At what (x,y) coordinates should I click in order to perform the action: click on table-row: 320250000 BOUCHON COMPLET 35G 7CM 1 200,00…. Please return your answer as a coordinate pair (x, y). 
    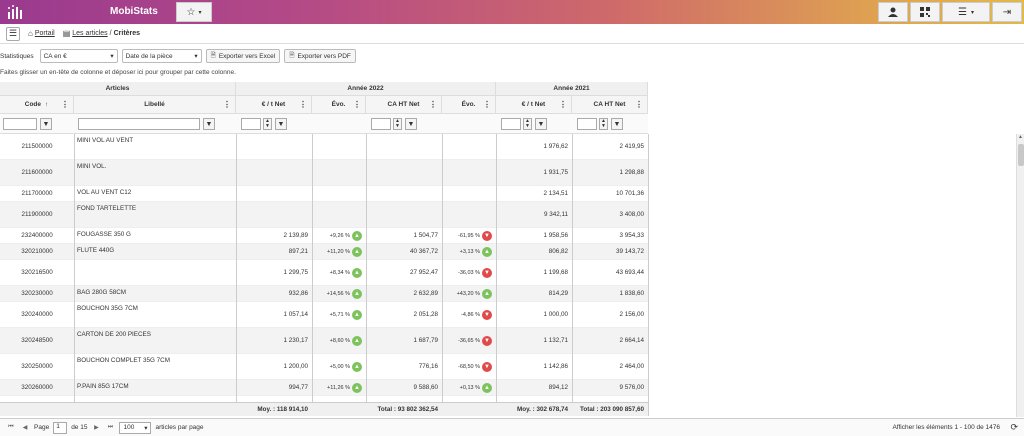
    Looking at the image, I should click on (324, 367).